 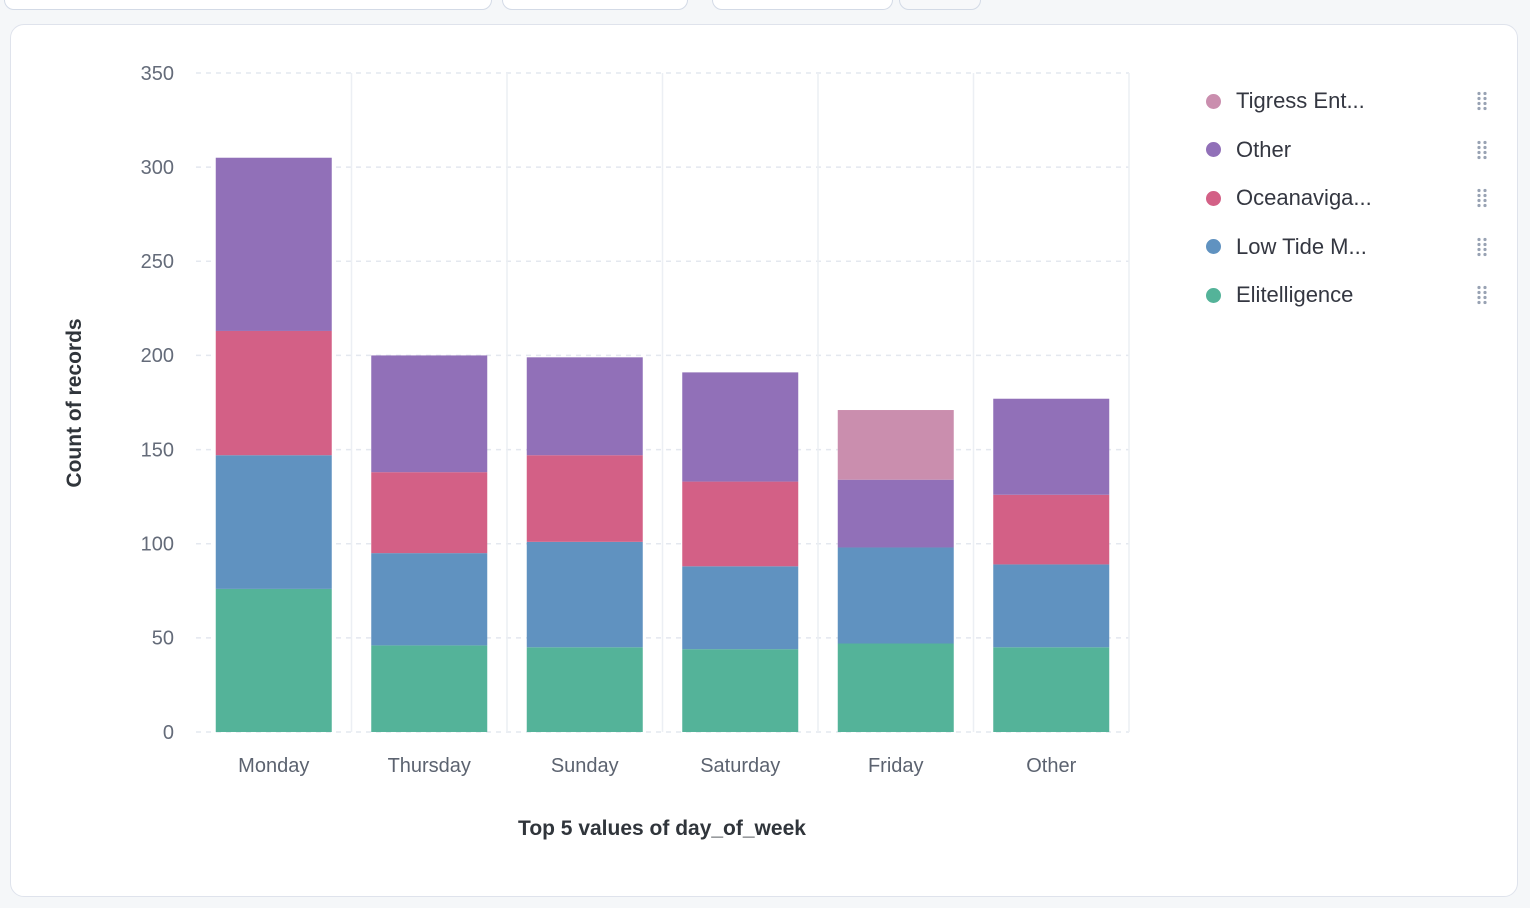 What do you see at coordinates (429, 688) in the screenshot?
I see `bar-segment-elitelligence-thursday` at bounding box center [429, 688].